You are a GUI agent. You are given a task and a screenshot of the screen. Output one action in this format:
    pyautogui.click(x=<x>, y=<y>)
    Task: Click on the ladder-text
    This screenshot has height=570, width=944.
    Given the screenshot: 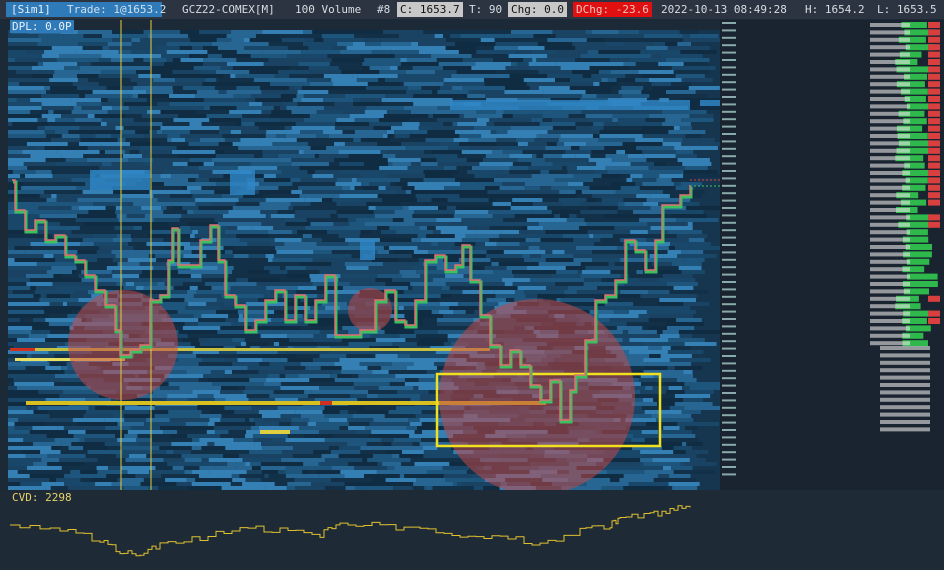 What is the action you would take?
    pyautogui.click(x=905, y=362)
    